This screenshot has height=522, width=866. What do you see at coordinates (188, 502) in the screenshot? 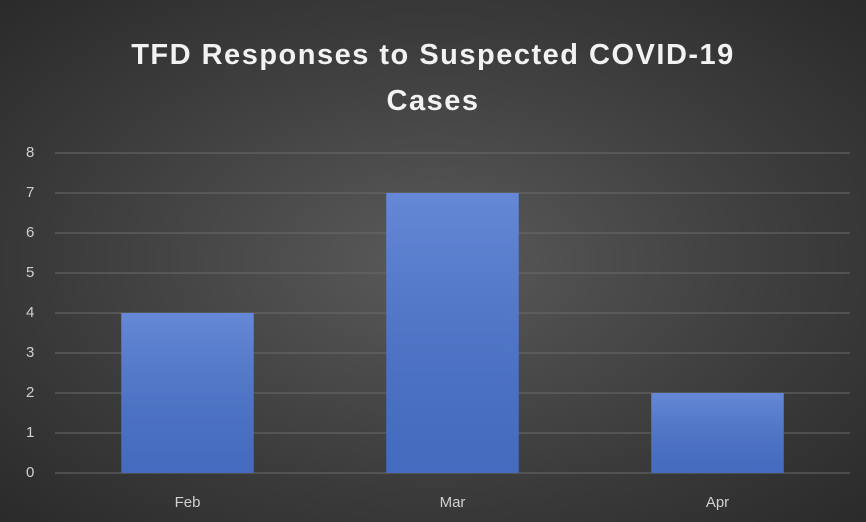
I see `x-tick-label: Feb` at bounding box center [188, 502].